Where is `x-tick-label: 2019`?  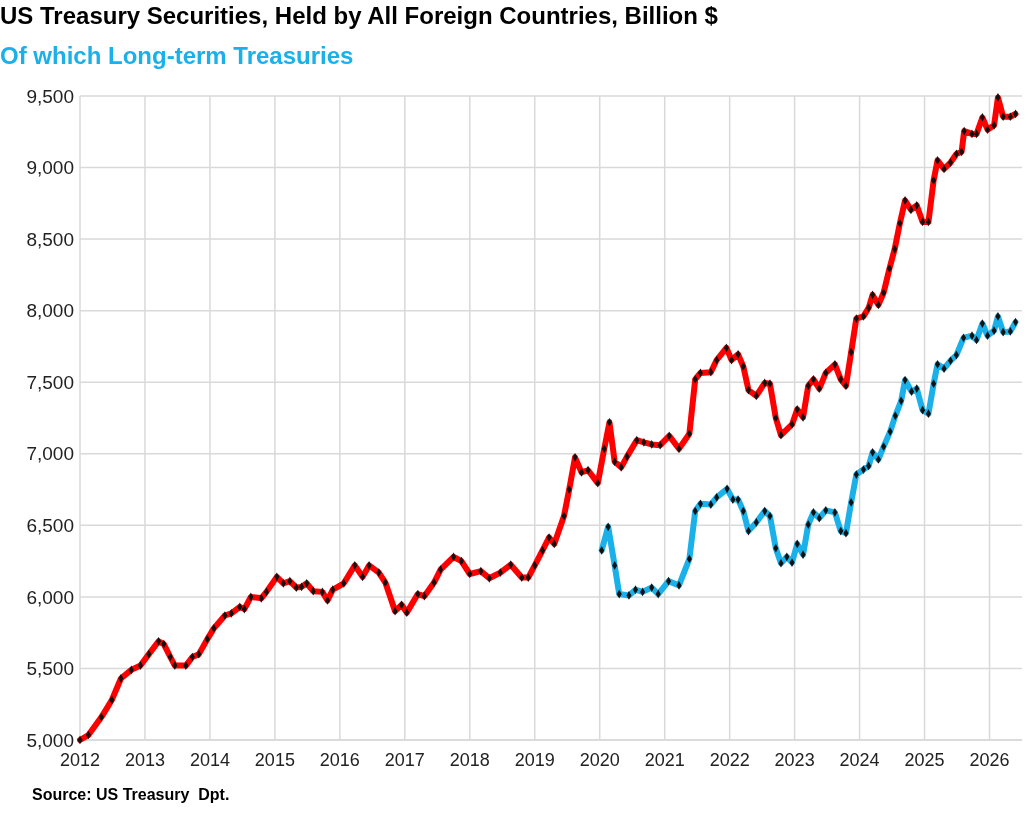 x-tick-label: 2019 is located at coordinates (534, 760).